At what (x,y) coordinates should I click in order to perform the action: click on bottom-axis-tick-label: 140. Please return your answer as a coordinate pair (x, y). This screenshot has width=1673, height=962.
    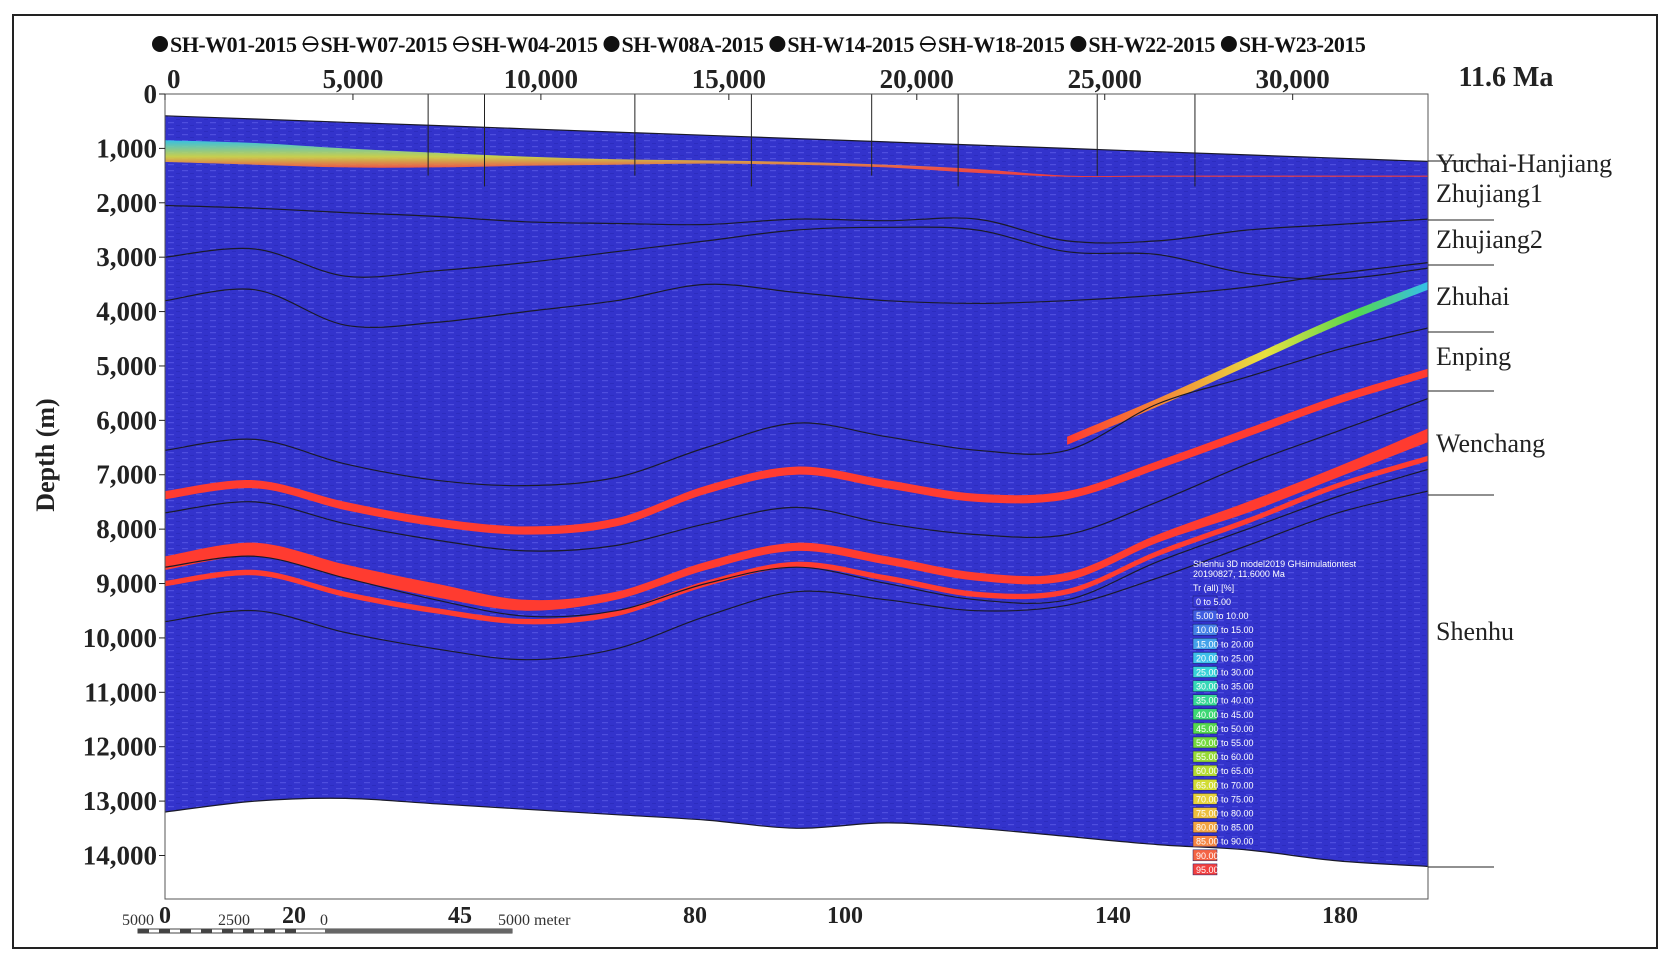
    Looking at the image, I should click on (1113, 916).